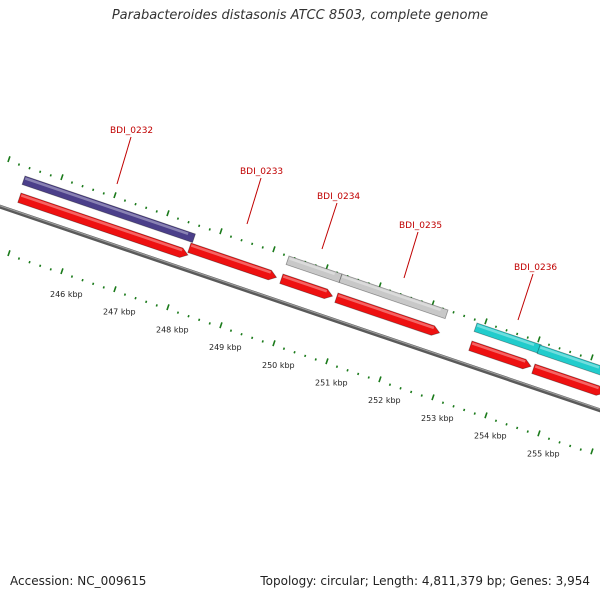  Describe the element at coordinates (338, 197) in the screenshot. I see `gene-label-bdi_0234: BDI_0234` at that location.